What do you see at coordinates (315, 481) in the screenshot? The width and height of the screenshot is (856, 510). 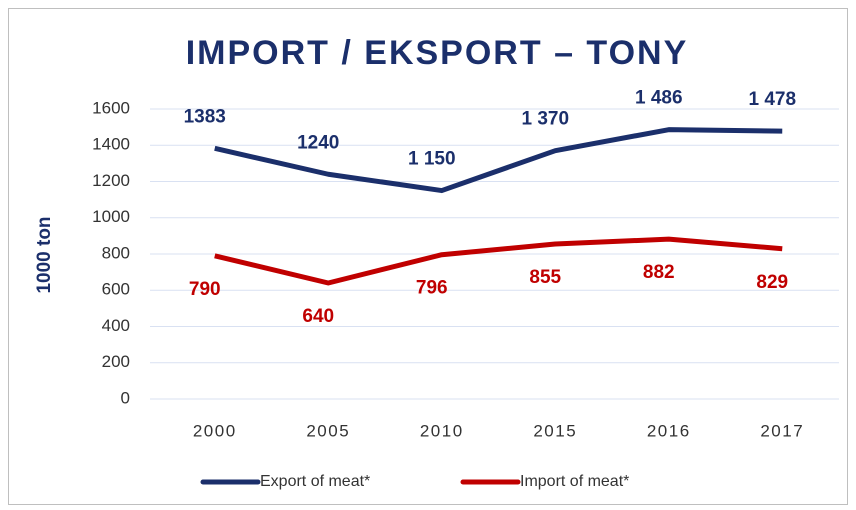 I see `legend-label: Export of meat*` at bounding box center [315, 481].